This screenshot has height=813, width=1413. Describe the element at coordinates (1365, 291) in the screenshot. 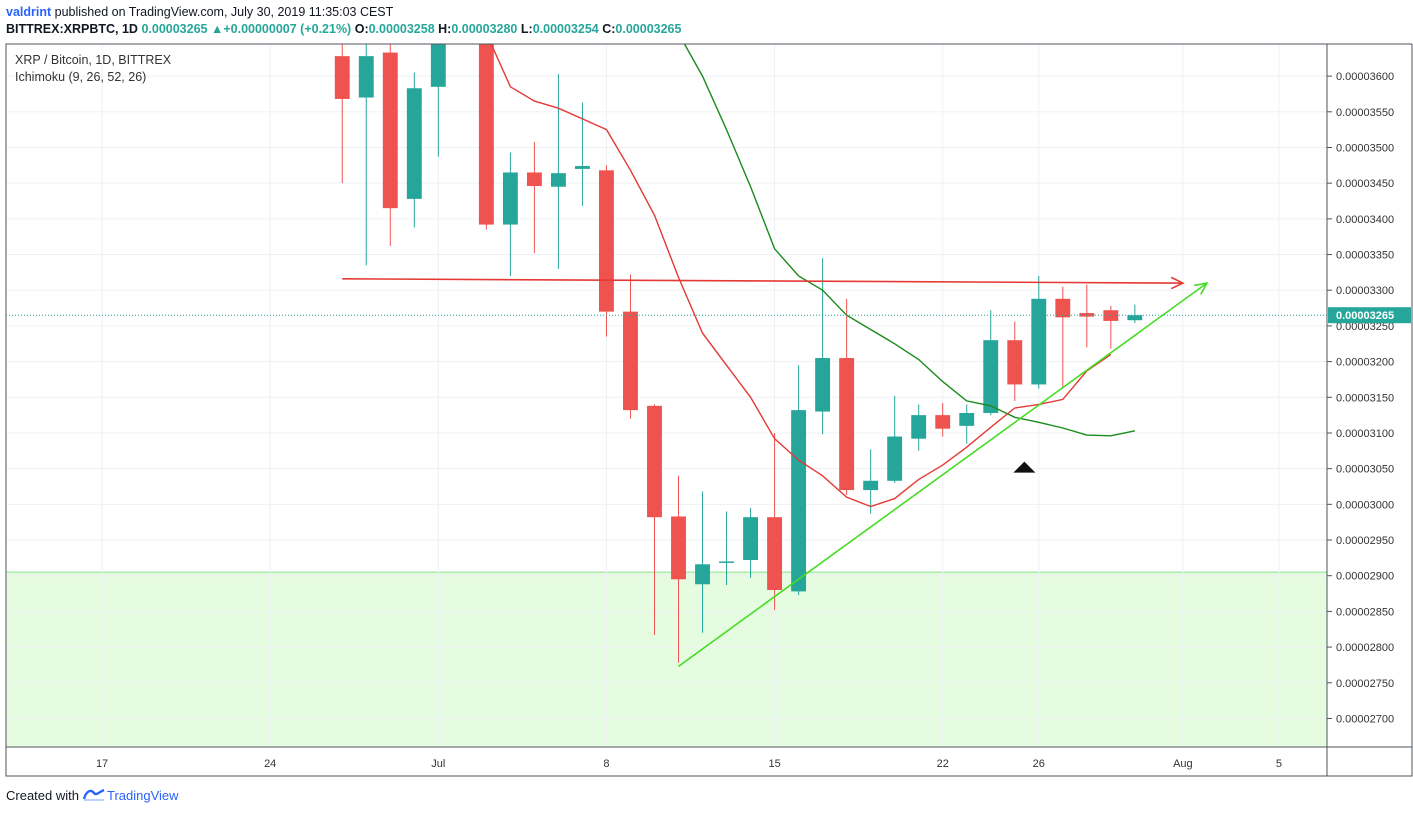

I see `price-tick-label: 0.00003300` at that location.